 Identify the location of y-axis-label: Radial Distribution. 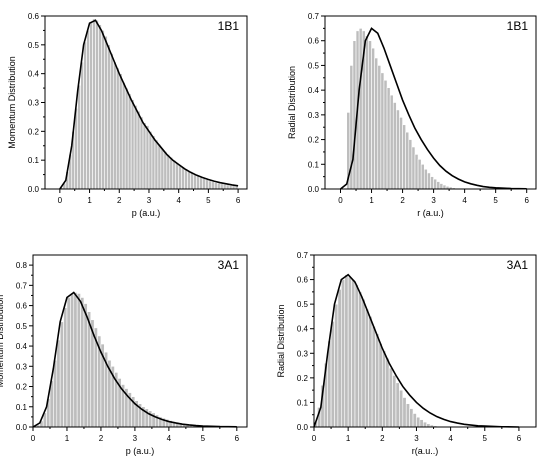
(281, 340).